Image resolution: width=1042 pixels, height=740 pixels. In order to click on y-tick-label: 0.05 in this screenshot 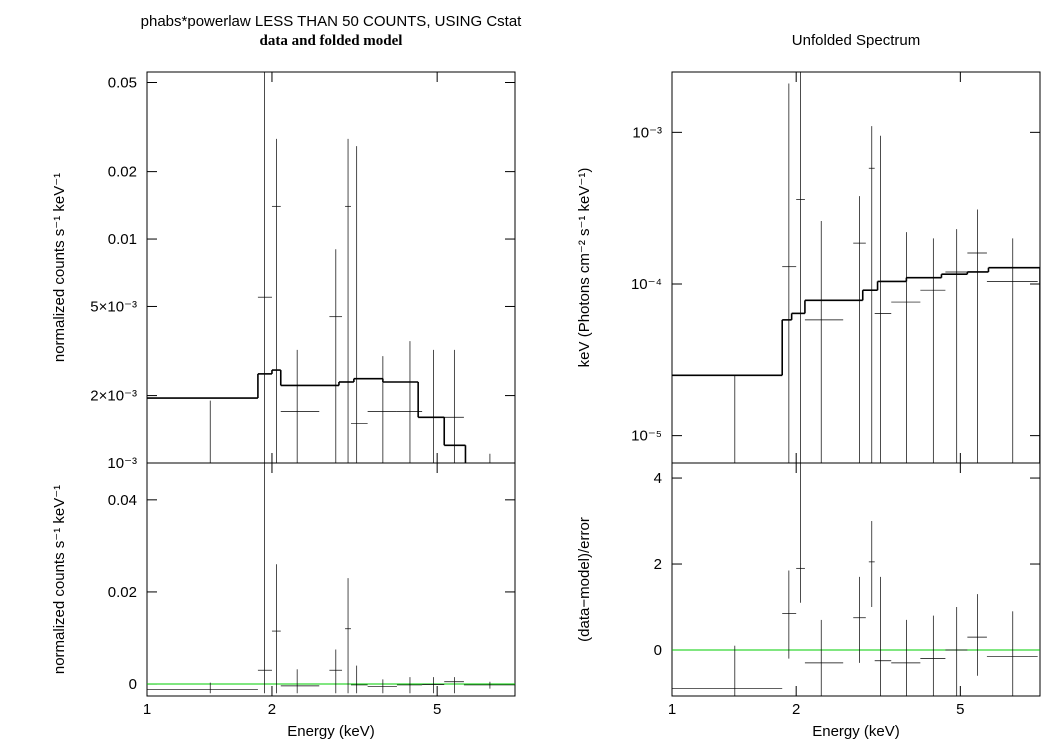, I will do `click(122, 83)`.